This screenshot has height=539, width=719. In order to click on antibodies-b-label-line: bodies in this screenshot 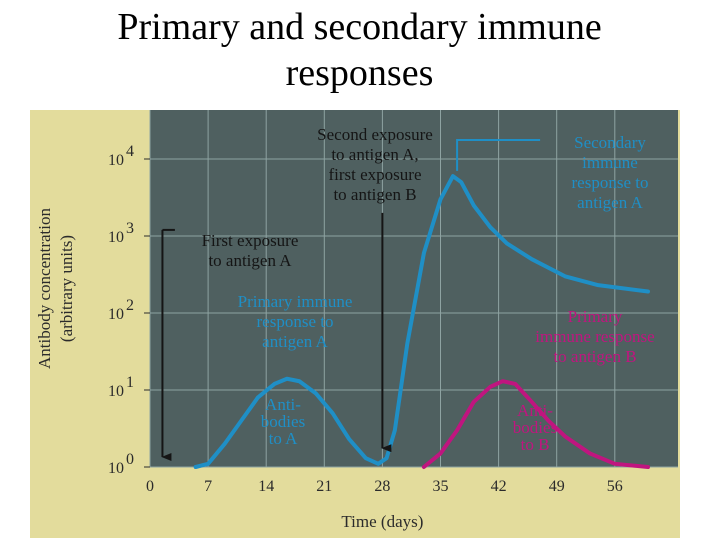, I will do `click(535, 427)`.